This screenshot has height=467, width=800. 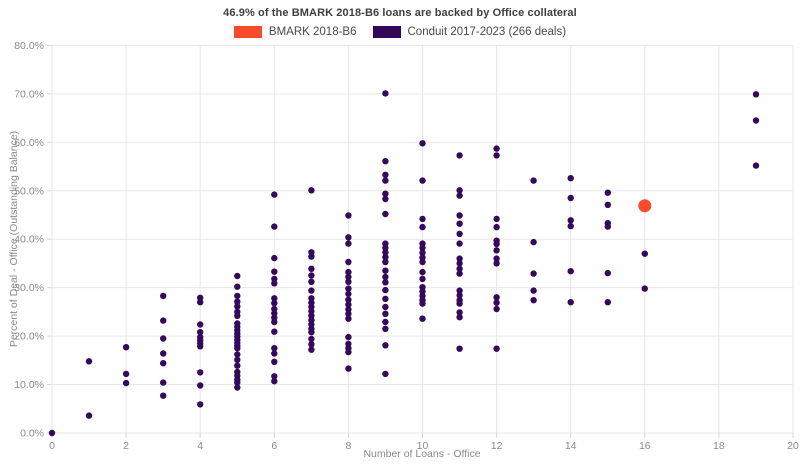 I want to click on legend-item-conduit: Conduit 2017-2023 (266 deals), so click(x=469, y=32).